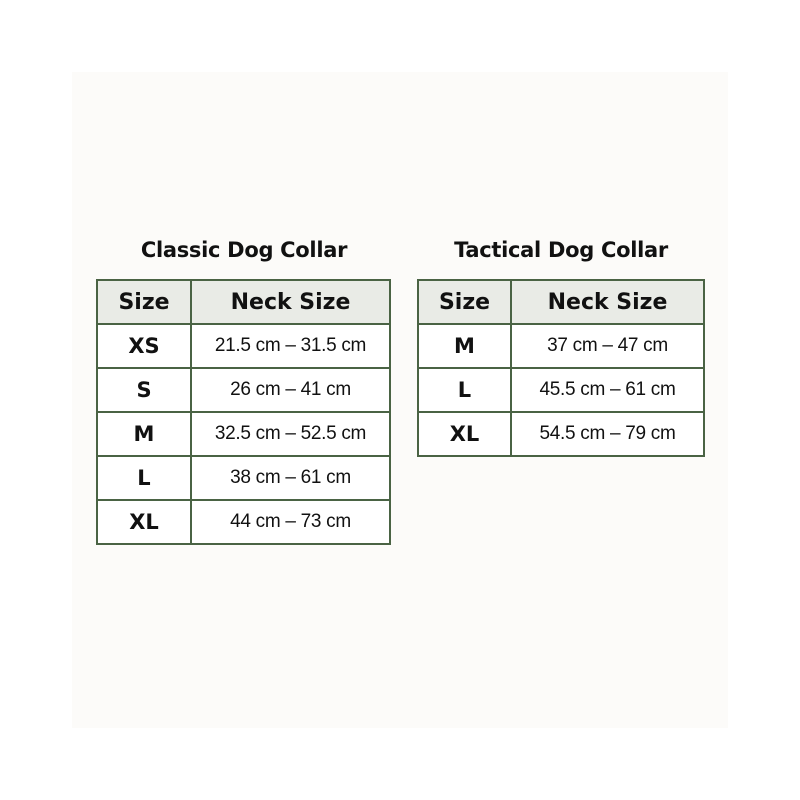  I want to click on table-row: XL 44 cm – 73 cm, so click(243, 522).